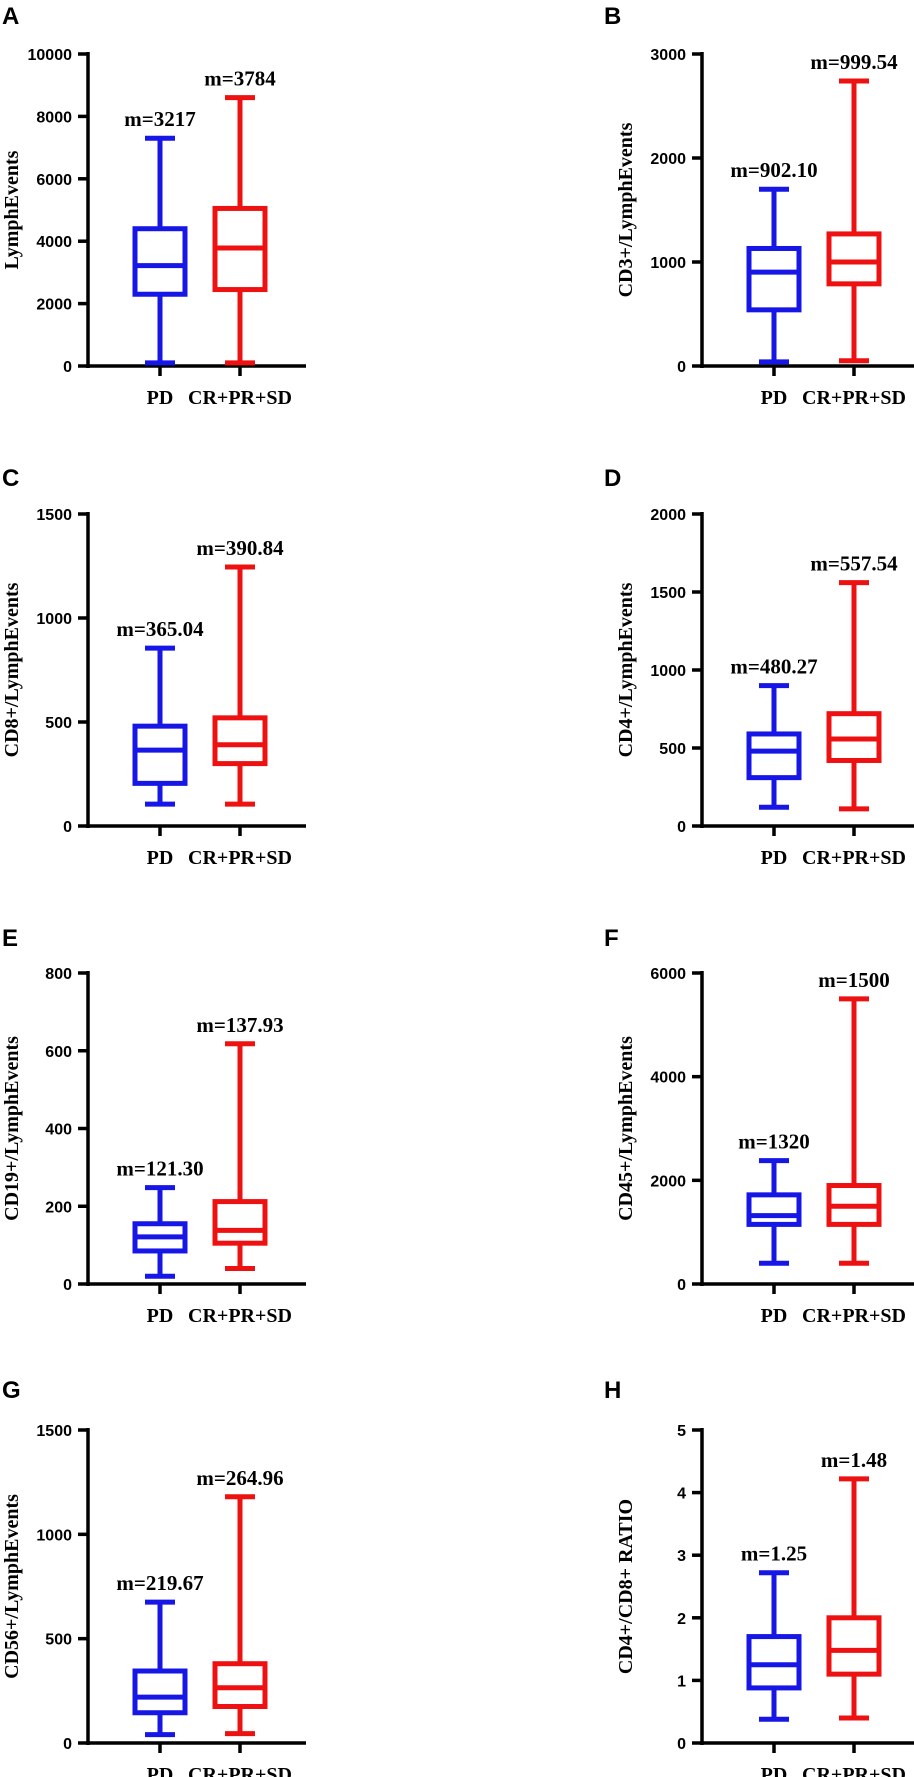 This screenshot has width=914, height=1777. I want to click on panel-letter: D, so click(612, 478).